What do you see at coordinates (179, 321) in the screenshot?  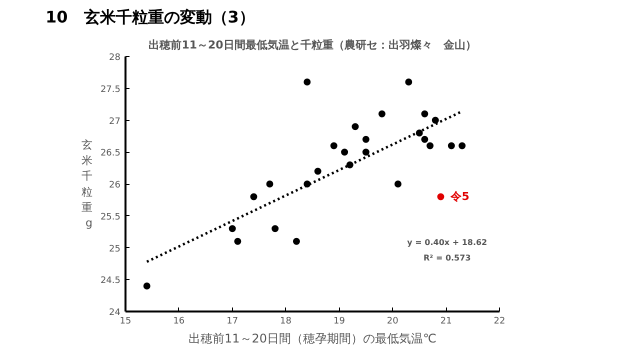 I see `x-tick-label: 16` at bounding box center [179, 321].